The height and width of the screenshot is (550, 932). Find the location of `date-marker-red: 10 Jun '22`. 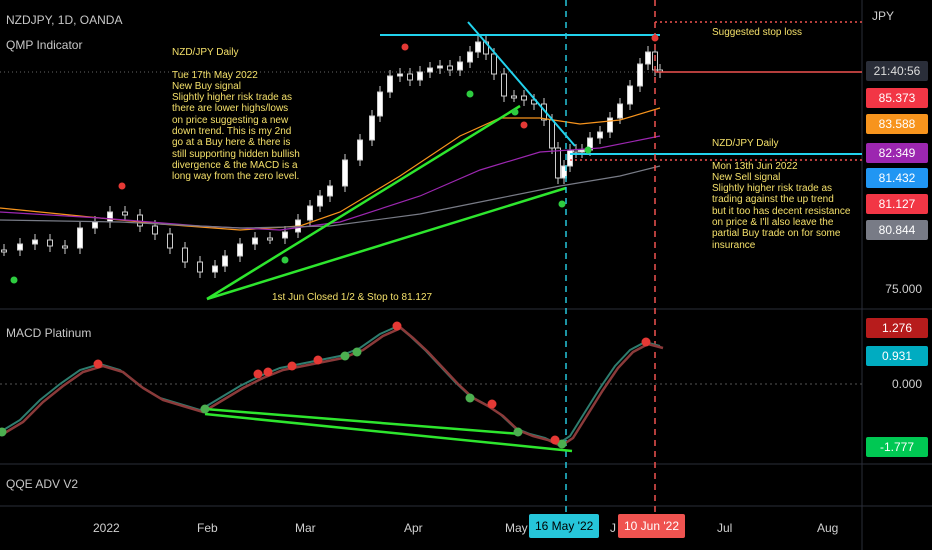

date-marker-red: 10 Jun '22 is located at coordinates (652, 526).